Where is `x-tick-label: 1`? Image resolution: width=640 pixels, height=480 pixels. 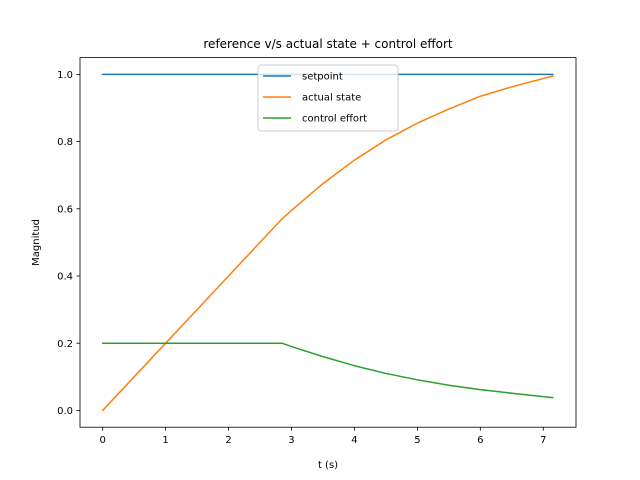
x-tick-label: 1 is located at coordinates (165, 440).